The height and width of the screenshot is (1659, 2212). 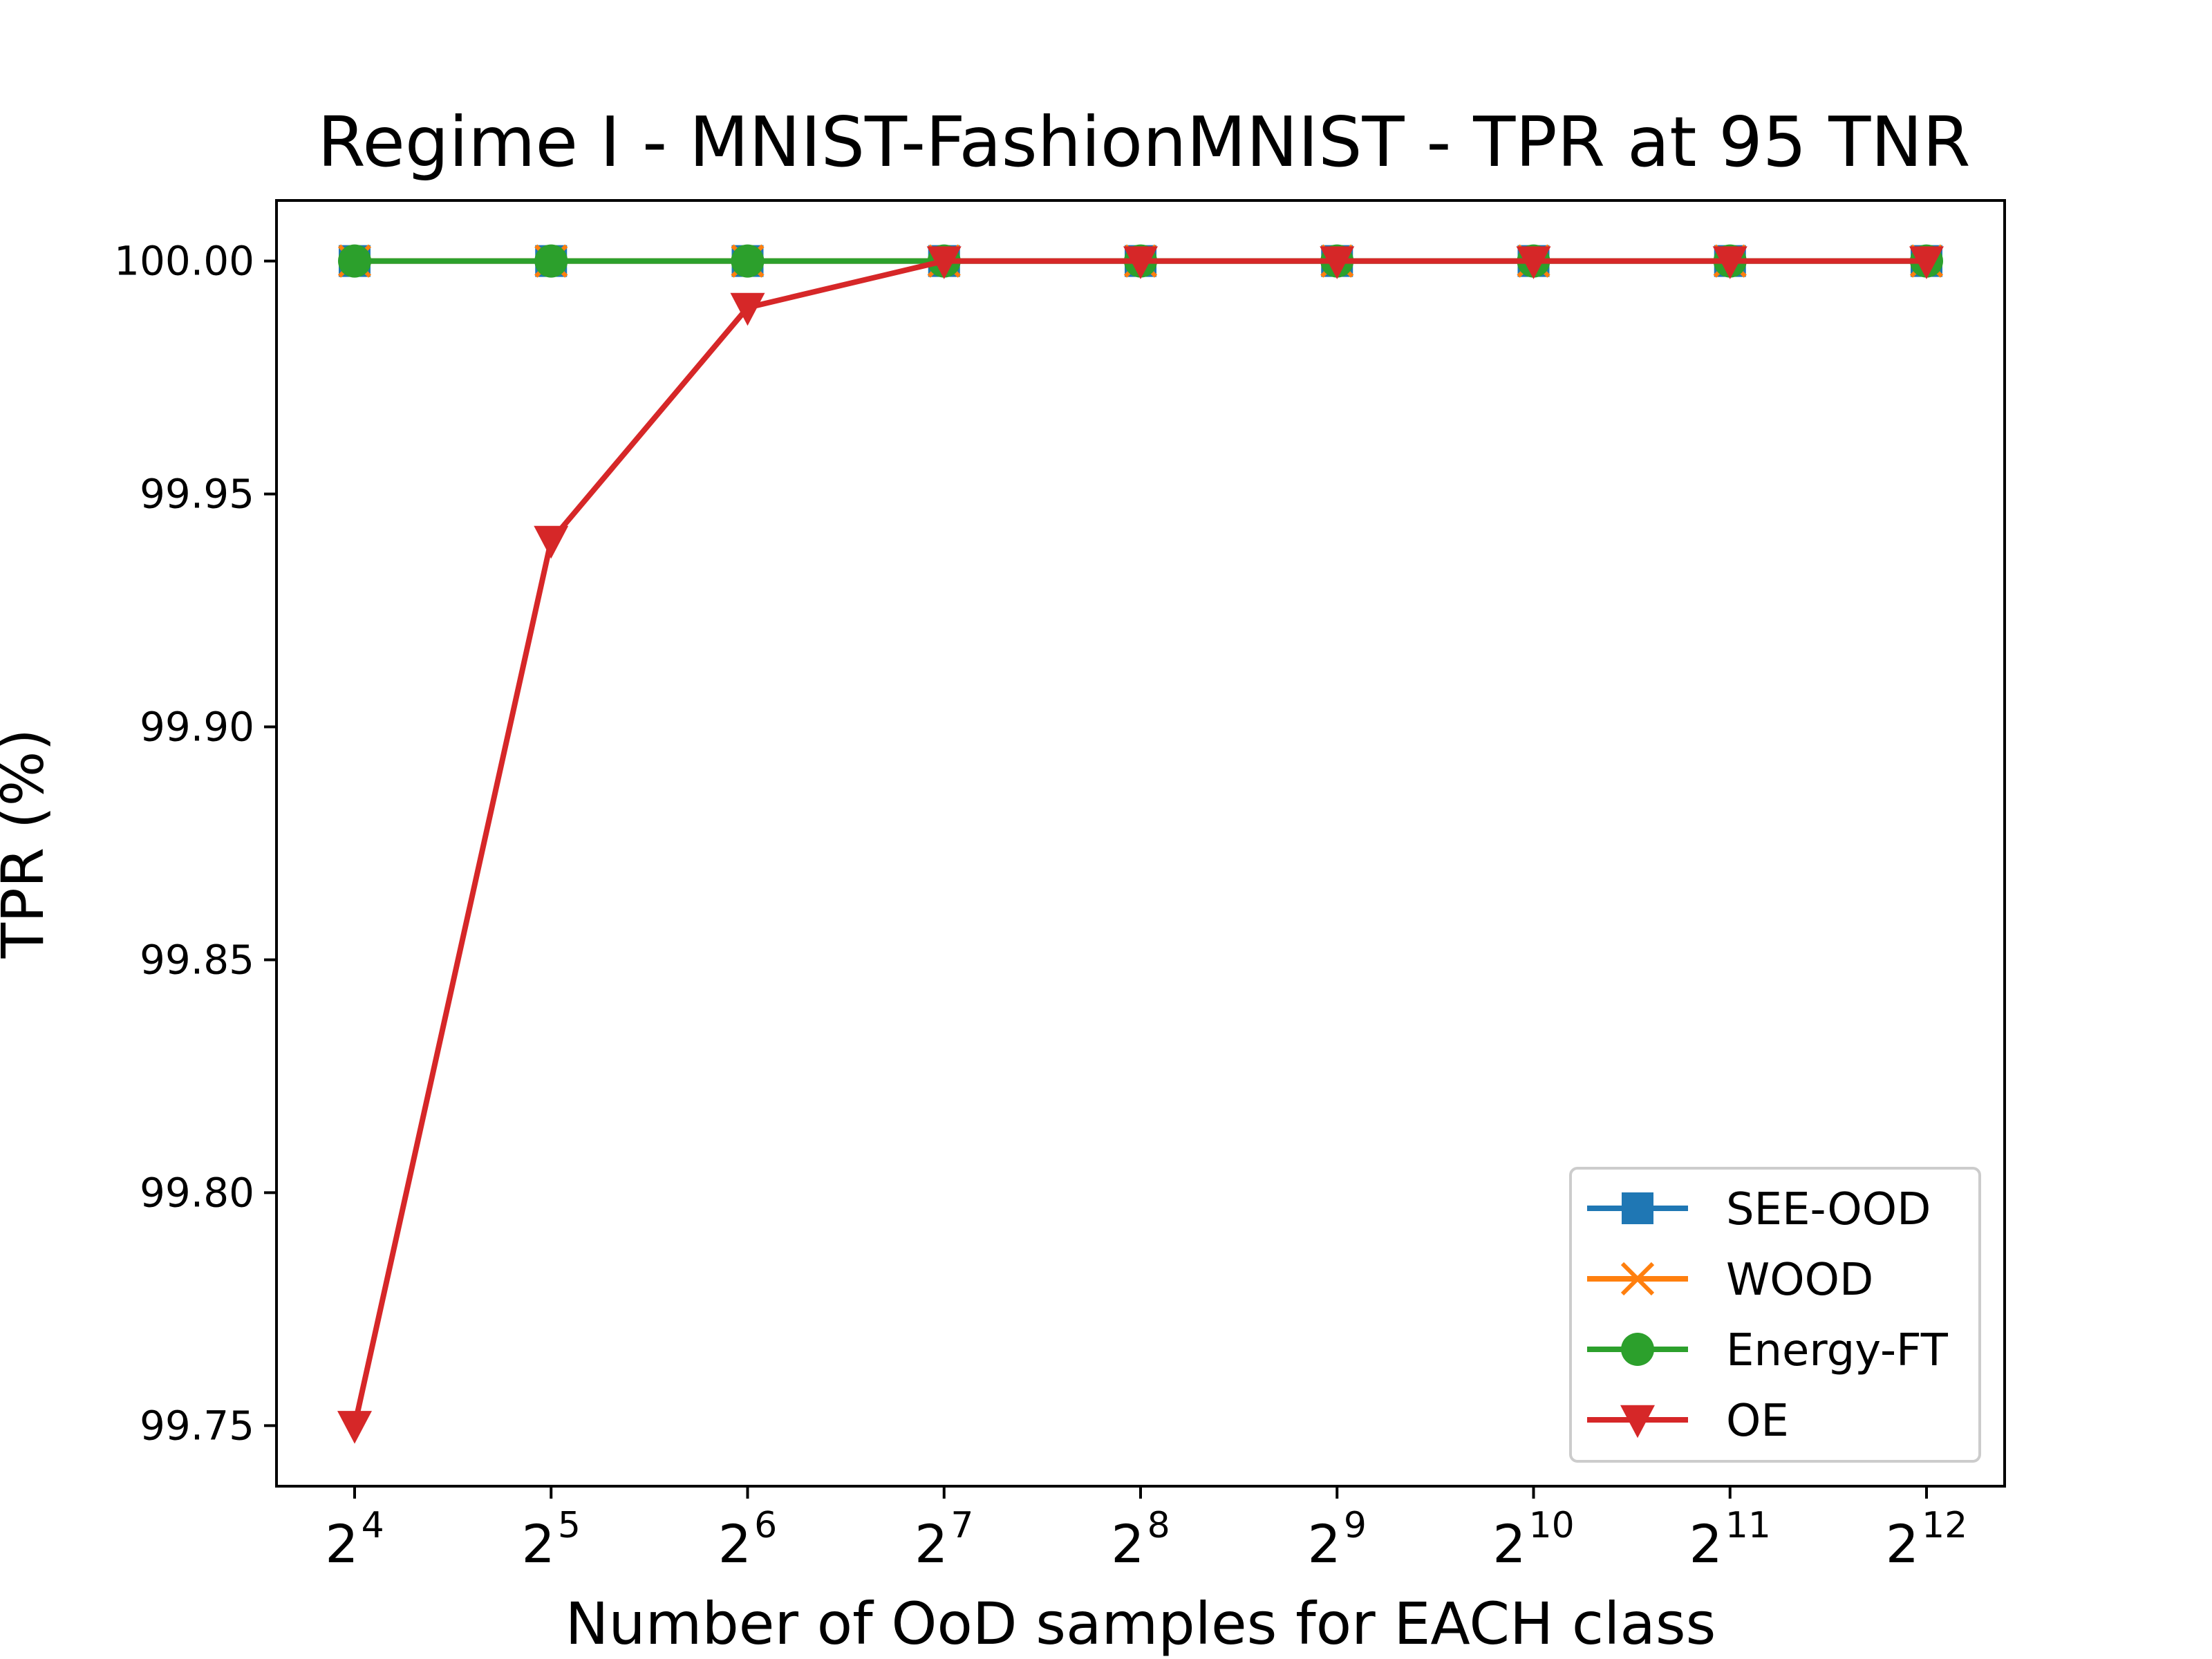 What do you see at coordinates (197, 1192) in the screenshot?
I see `y-tick-label: 99.80` at bounding box center [197, 1192].